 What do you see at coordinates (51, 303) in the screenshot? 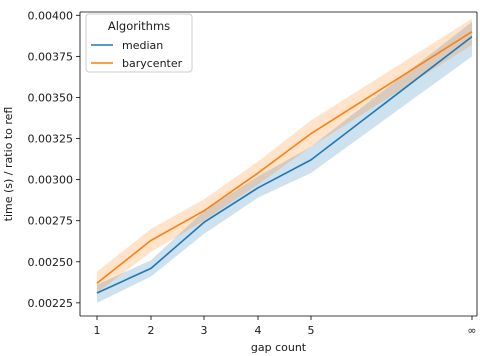
I see `y-tick-label: 0.00225` at bounding box center [51, 303].